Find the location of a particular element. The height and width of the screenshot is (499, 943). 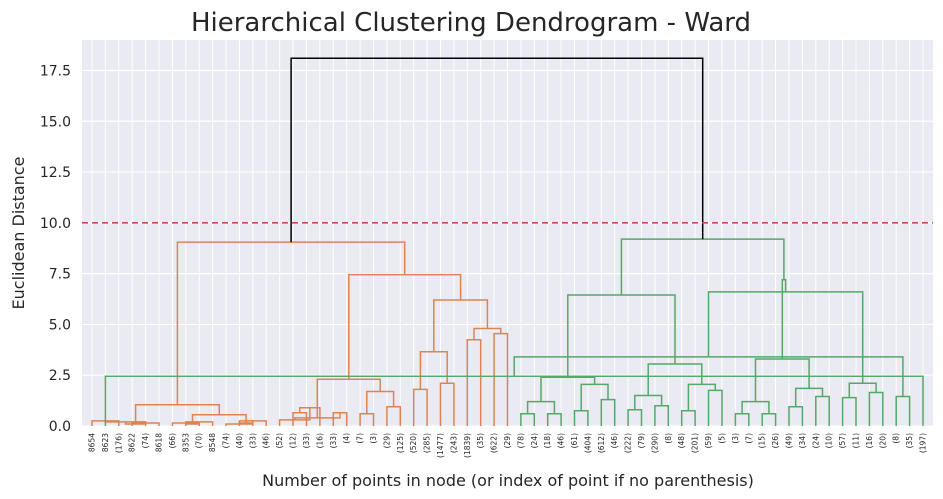

y-tick-label: 7.5 is located at coordinates (60, 275).